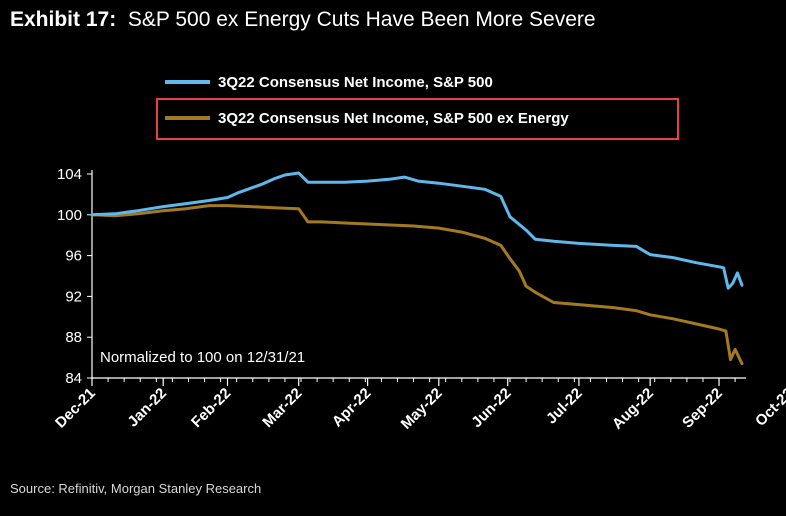 This screenshot has width=786, height=516. What do you see at coordinates (633, 409) in the screenshot?
I see `x-tick-label: Aug-22` at bounding box center [633, 409].